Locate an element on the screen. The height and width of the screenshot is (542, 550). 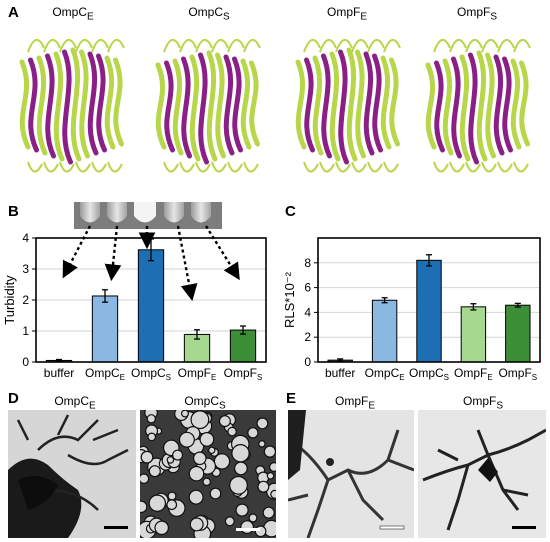
y-tick-label: 8 is located at coordinates (307, 263).